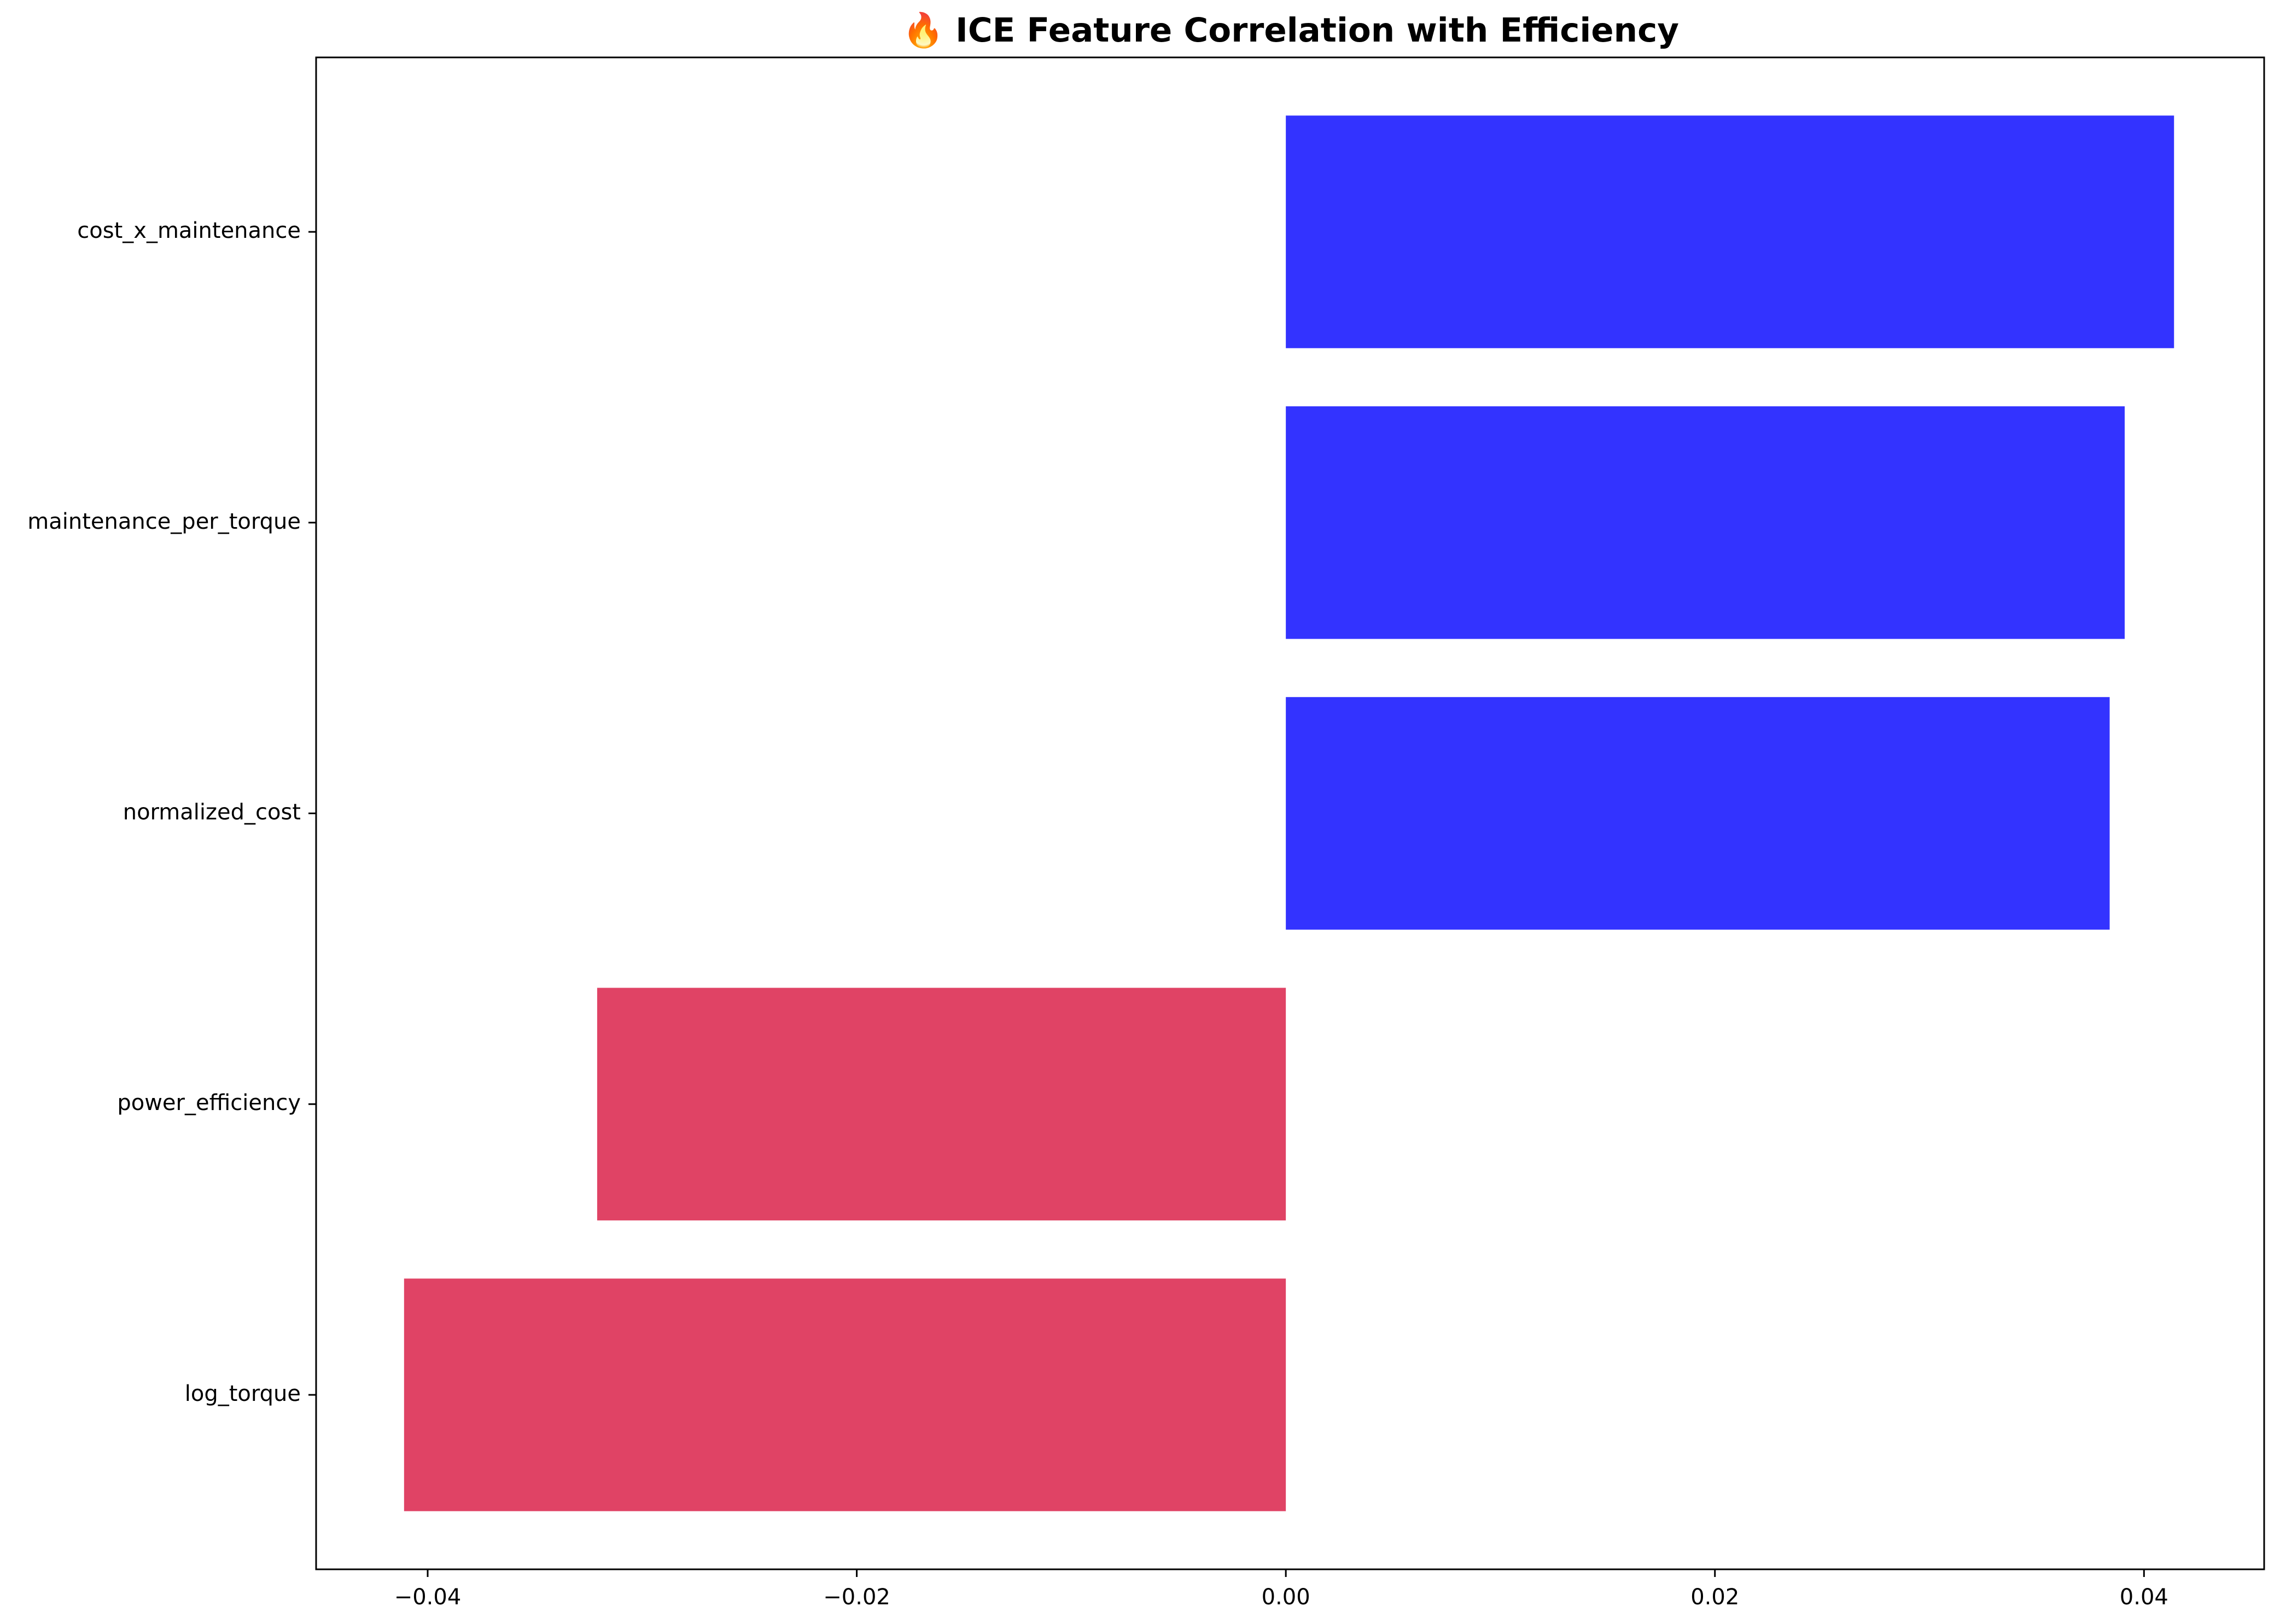  Describe the element at coordinates (428, 1597) in the screenshot. I see `x-tick-label: −0.04` at that location.